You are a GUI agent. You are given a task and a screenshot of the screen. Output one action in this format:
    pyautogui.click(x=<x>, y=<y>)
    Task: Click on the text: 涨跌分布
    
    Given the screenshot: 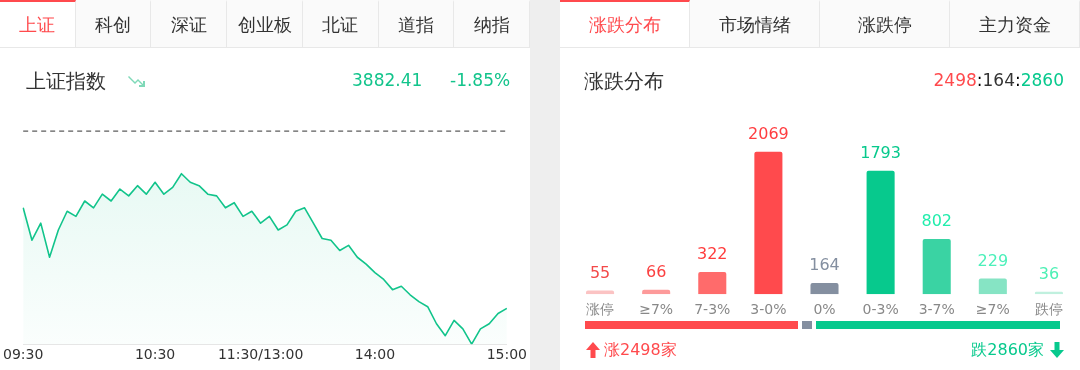 What is the action you would take?
    pyautogui.click(x=625, y=23)
    